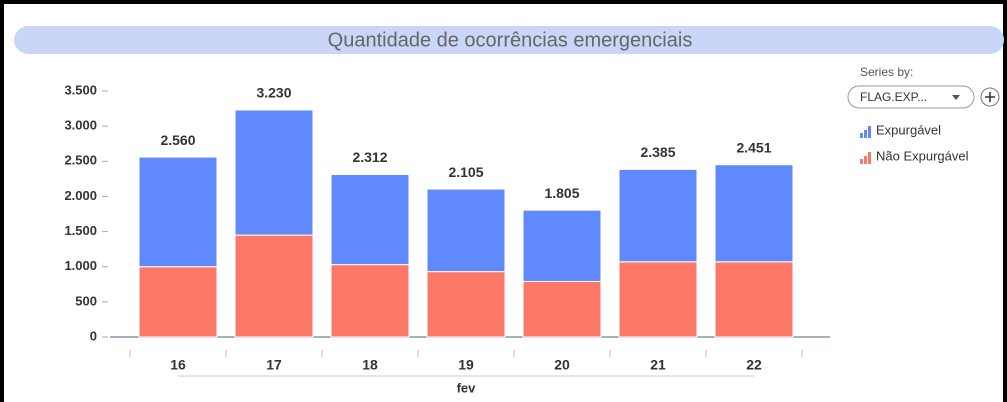 This screenshot has width=1007, height=402. I want to click on y-tick-label: 1.500, so click(80, 230).